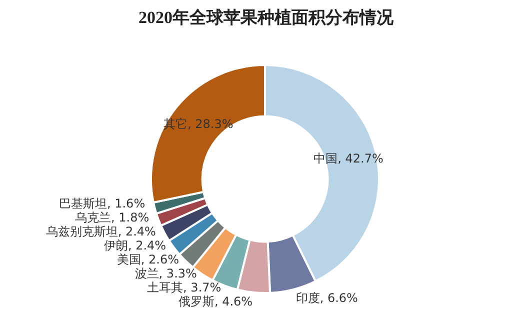  Describe the element at coordinates (93, 217) in the screenshot. I see `slice-label: 乌克兰` at that location.